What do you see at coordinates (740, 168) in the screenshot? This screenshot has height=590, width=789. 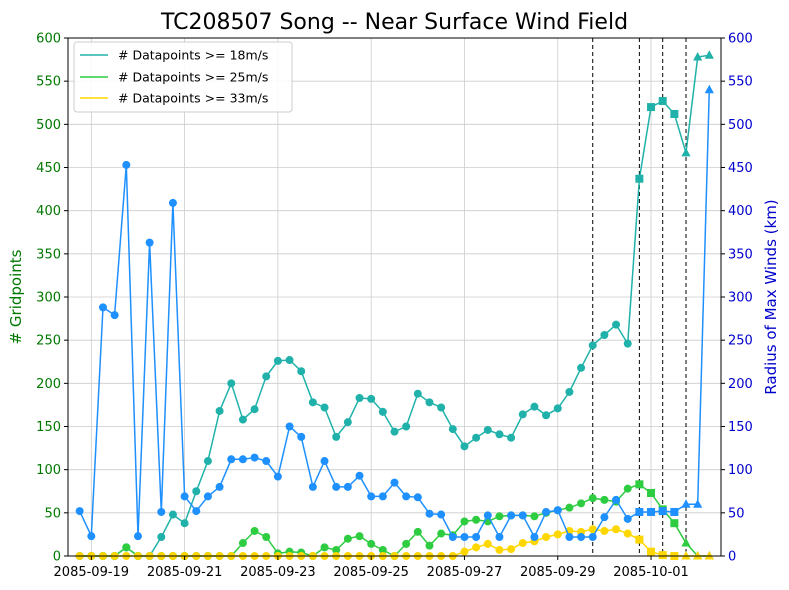 I see `right-tick-label: 450` at bounding box center [740, 168].